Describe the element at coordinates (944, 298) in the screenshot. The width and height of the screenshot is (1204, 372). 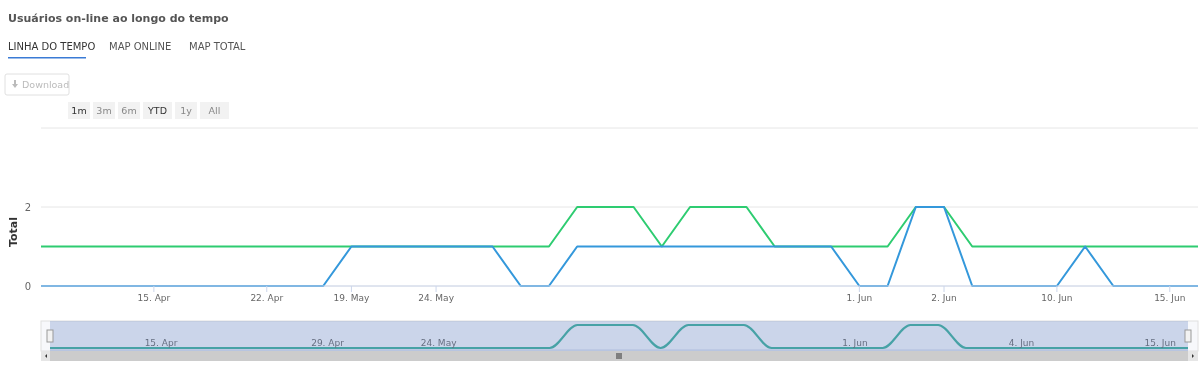
I see `x-tick-label: 2. Jun` at that location.